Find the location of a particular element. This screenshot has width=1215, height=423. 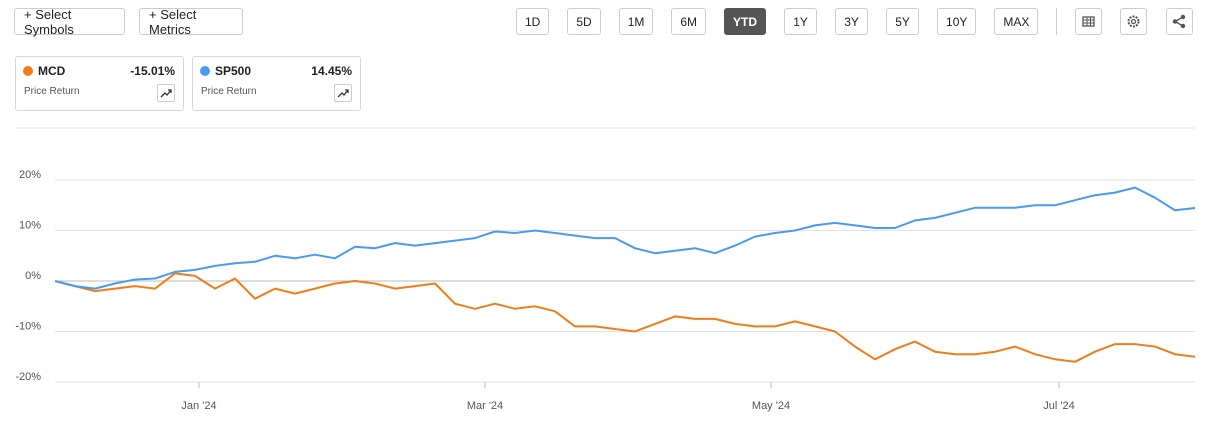

period-button: MAX is located at coordinates (1016, 21).